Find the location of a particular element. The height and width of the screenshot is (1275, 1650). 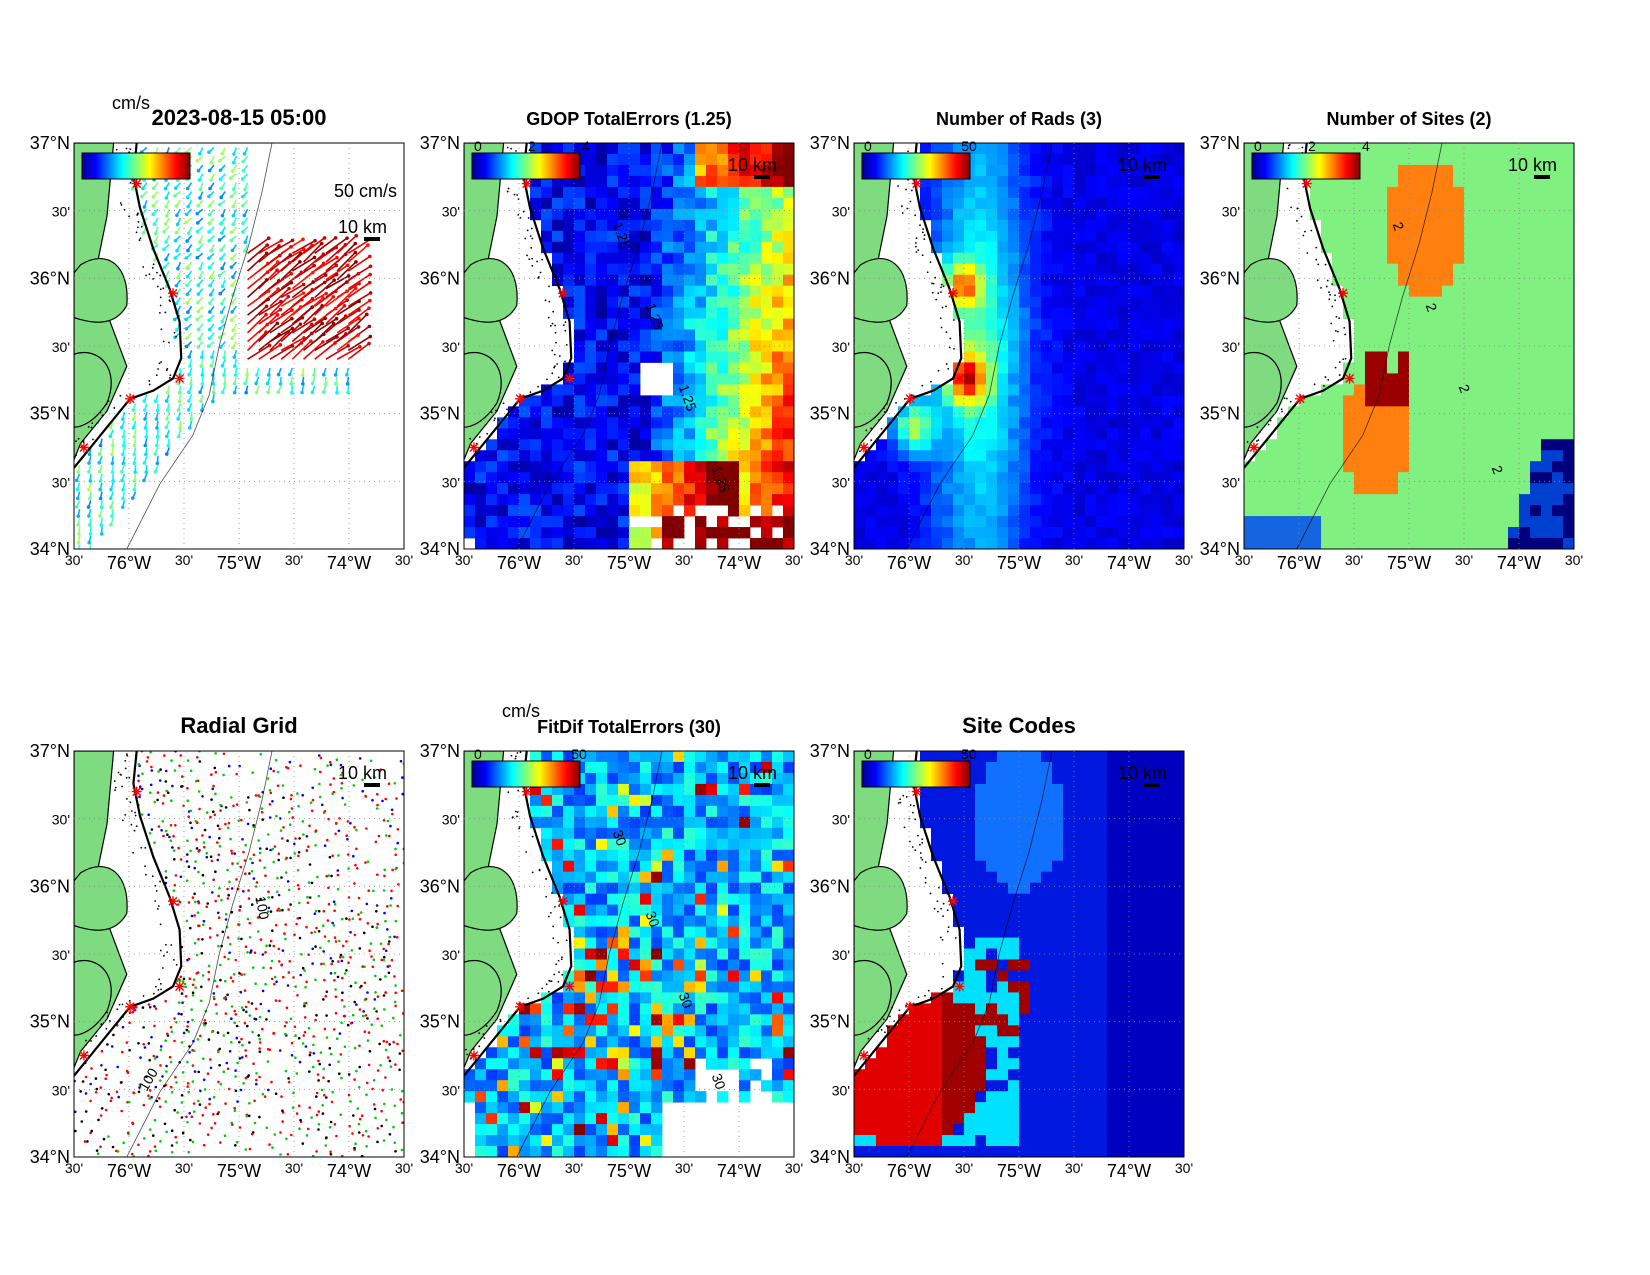

num-sites-lat-tick: 37°N is located at coordinates (1220, 143).